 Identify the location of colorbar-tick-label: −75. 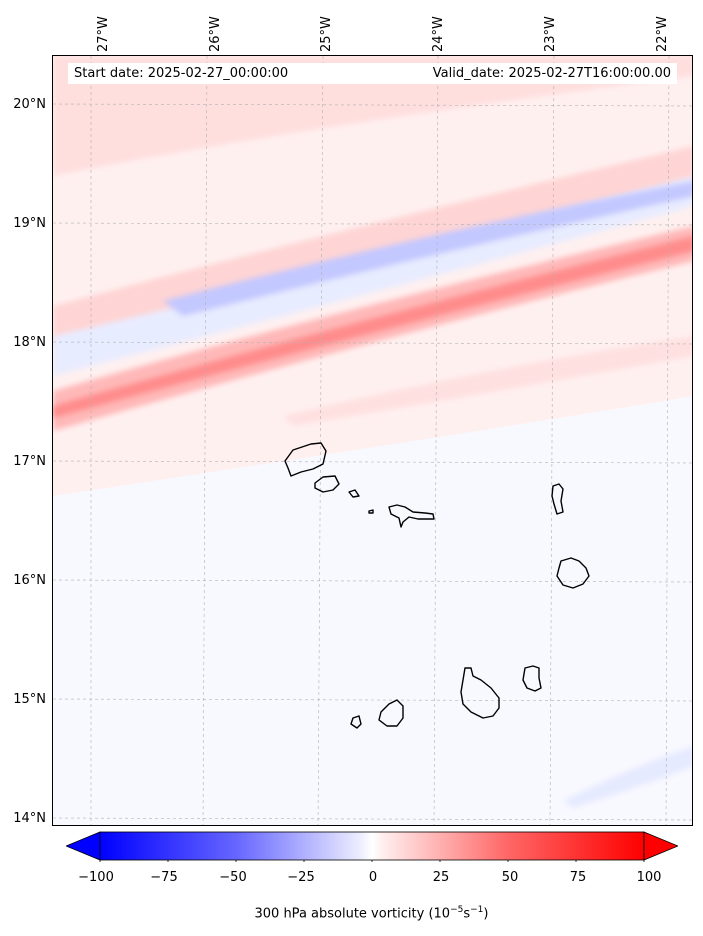
(164, 877).